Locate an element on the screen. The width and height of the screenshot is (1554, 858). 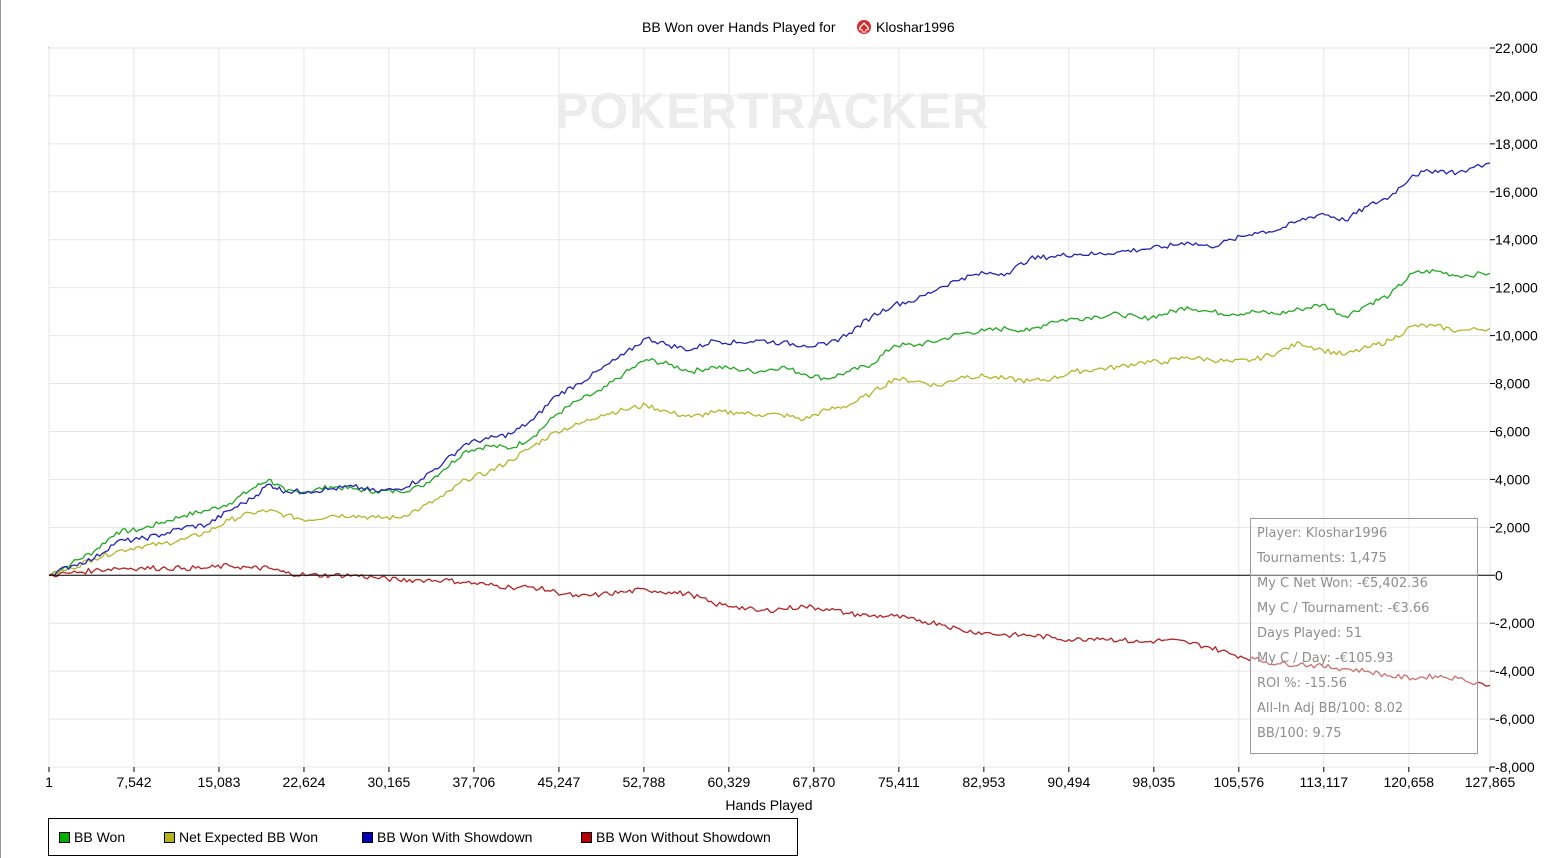
y-tick-label: 12,000 is located at coordinates (1516, 288).